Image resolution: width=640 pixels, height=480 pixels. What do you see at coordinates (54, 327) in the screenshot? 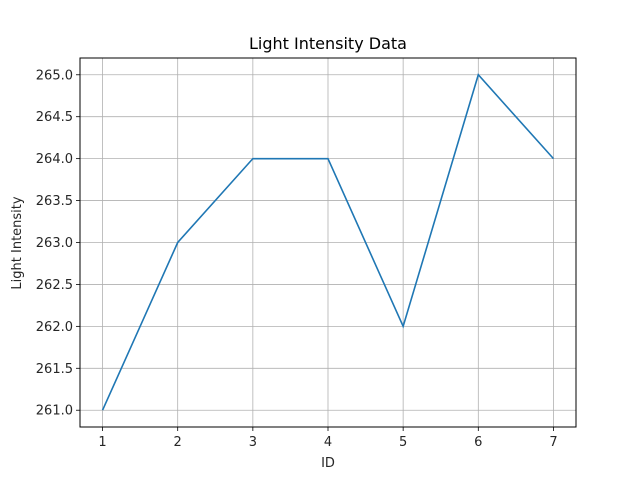
I see `y-tick-label: 262.0` at bounding box center [54, 327].